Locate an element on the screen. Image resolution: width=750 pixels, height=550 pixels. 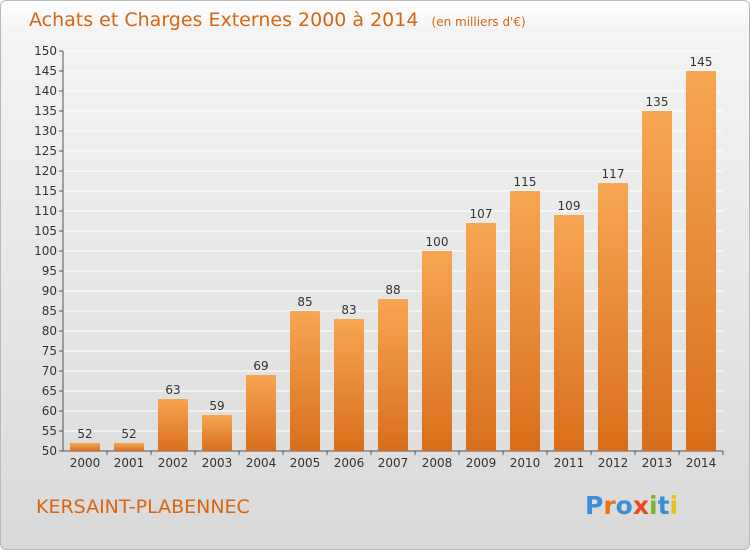
y-tick-label: 125 is located at coordinates (45, 151).